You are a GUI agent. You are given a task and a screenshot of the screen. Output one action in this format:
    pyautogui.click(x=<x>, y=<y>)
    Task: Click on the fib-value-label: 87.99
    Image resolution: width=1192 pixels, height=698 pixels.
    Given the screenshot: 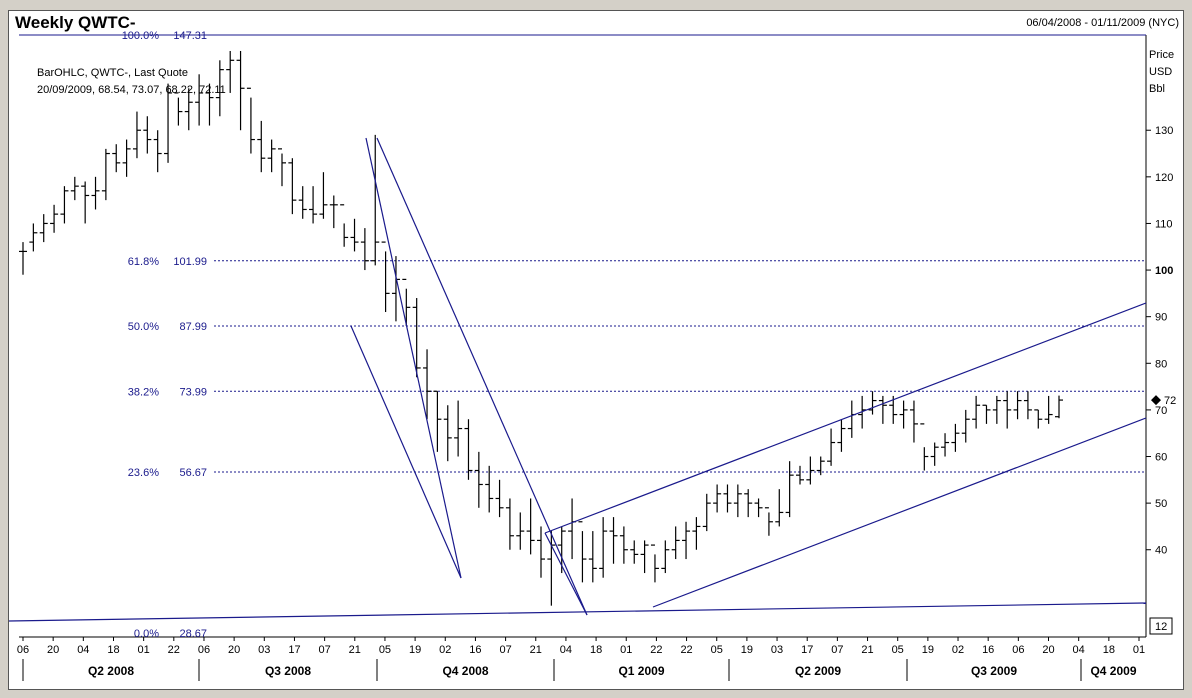 What is the action you would take?
    pyautogui.click(x=193, y=327)
    